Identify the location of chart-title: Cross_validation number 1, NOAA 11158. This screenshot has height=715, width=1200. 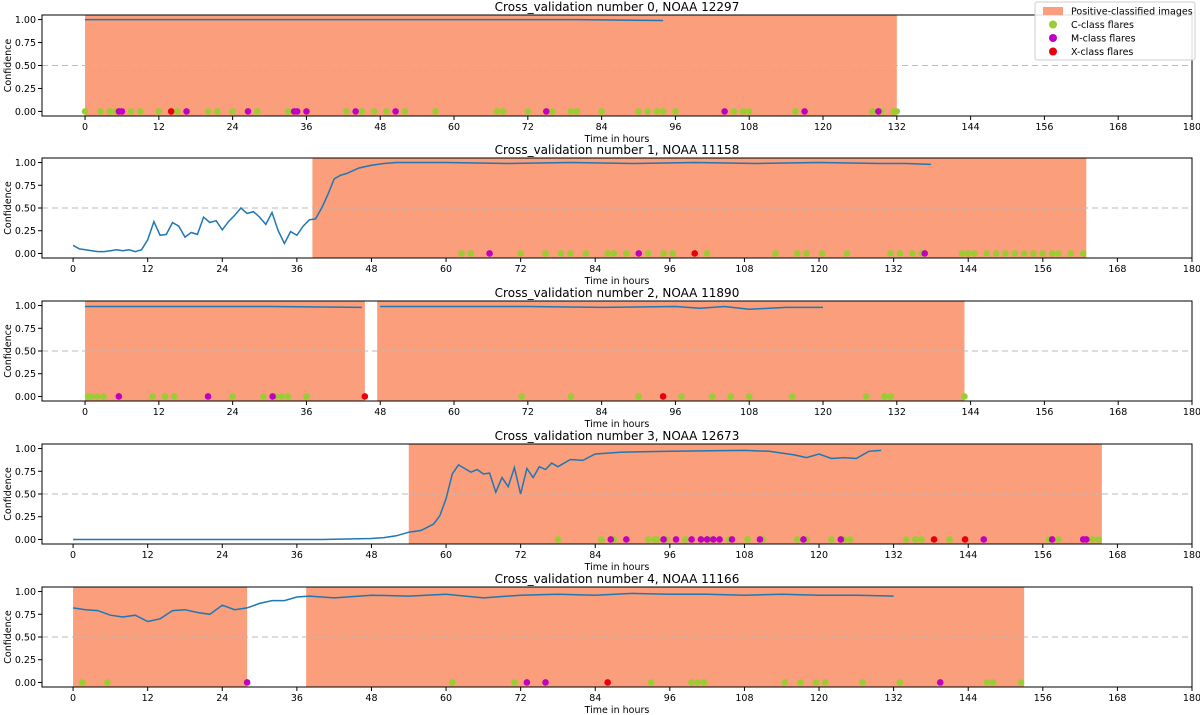
(617, 150).